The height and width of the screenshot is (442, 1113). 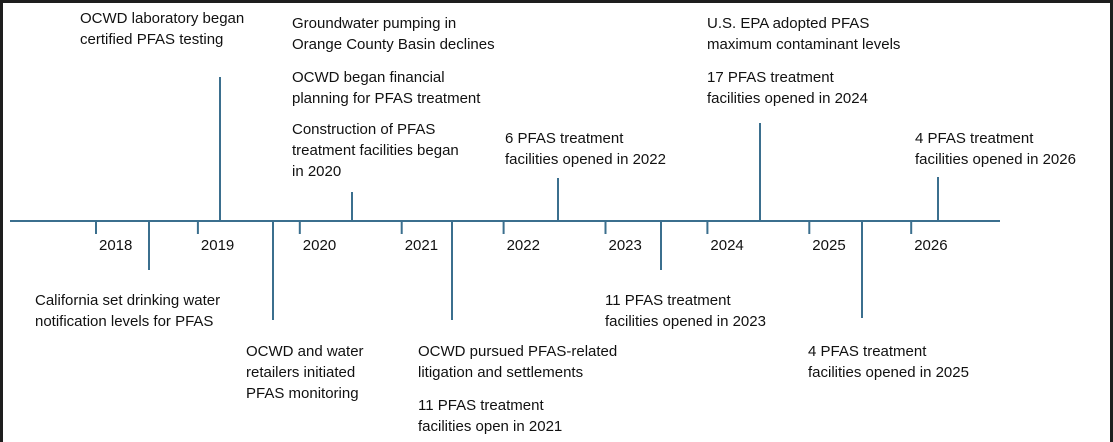 What do you see at coordinates (625, 245) in the screenshot?
I see `year-label: 2023` at bounding box center [625, 245].